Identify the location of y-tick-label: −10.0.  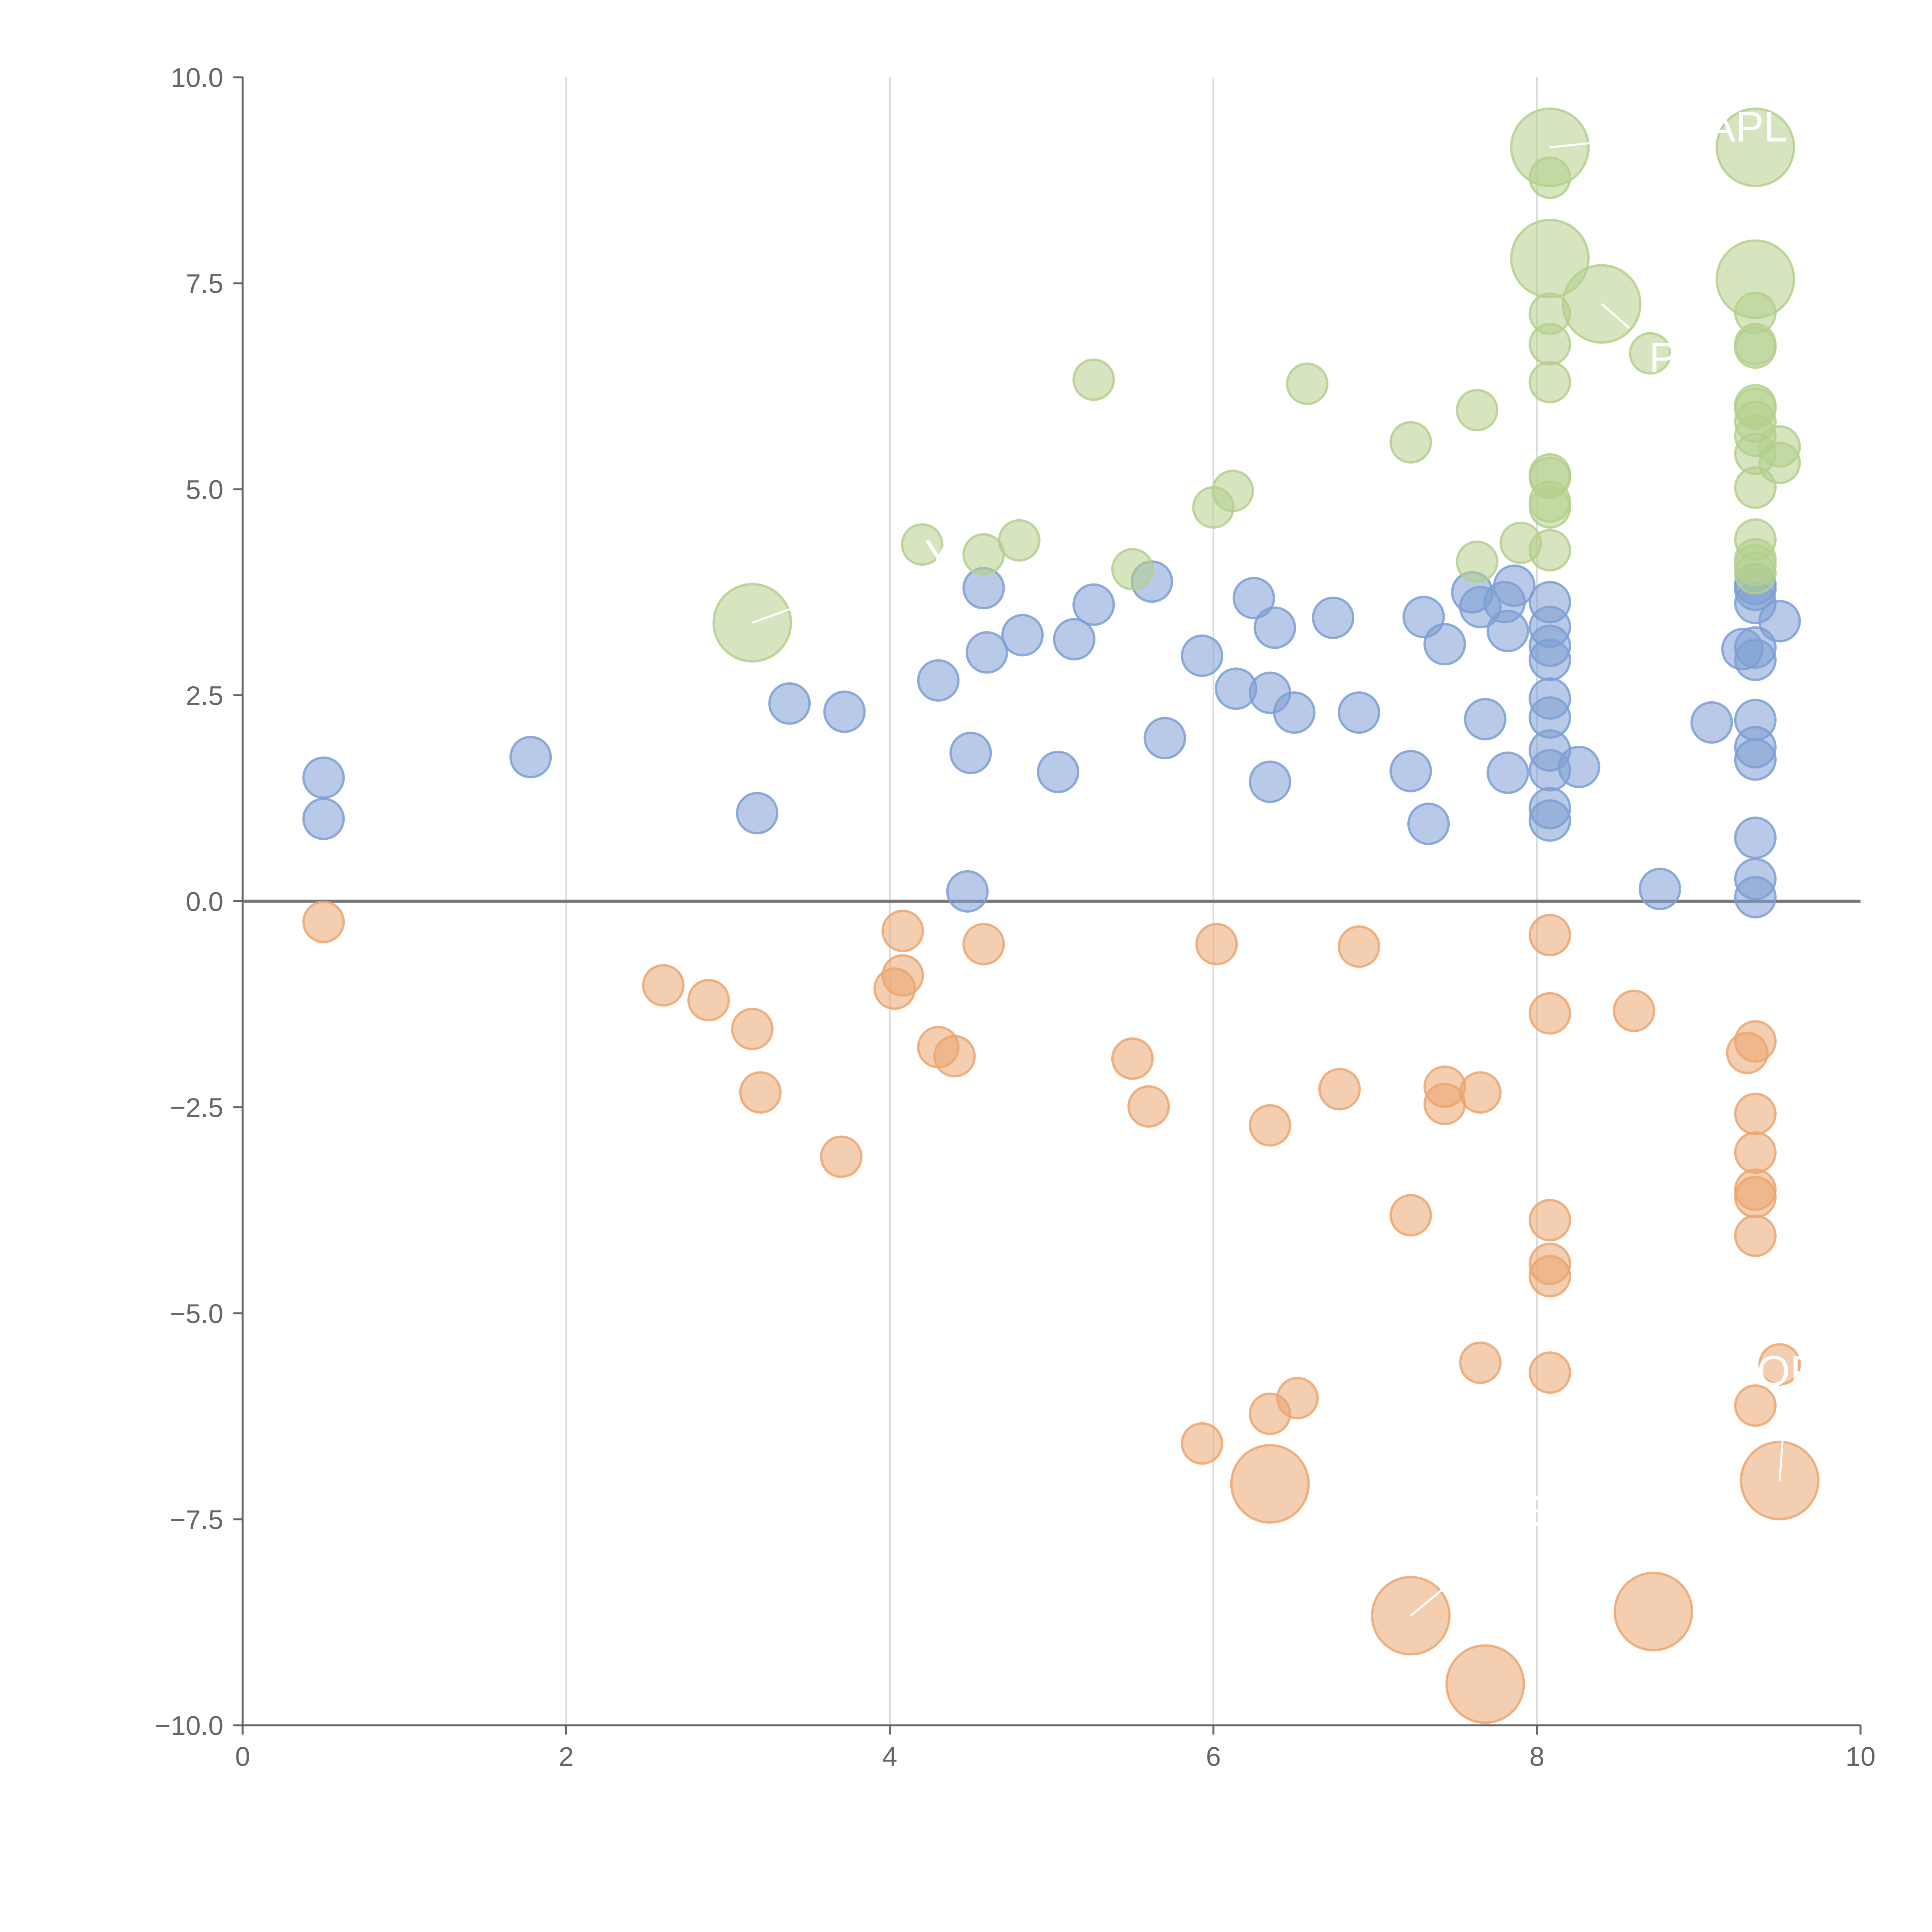
(189, 1726).